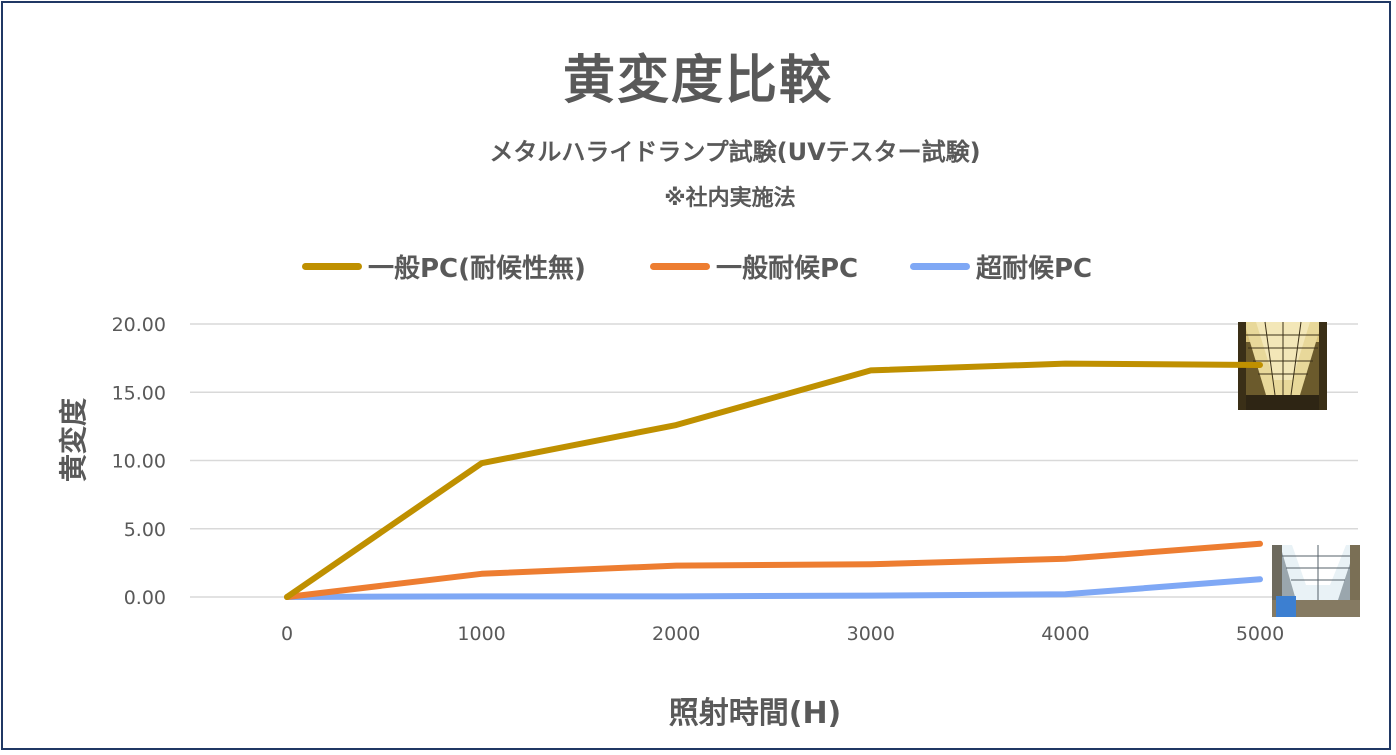 The width and height of the screenshot is (1396, 755). What do you see at coordinates (145, 598) in the screenshot?
I see `y-tick-label-0: 0.00` at bounding box center [145, 598].